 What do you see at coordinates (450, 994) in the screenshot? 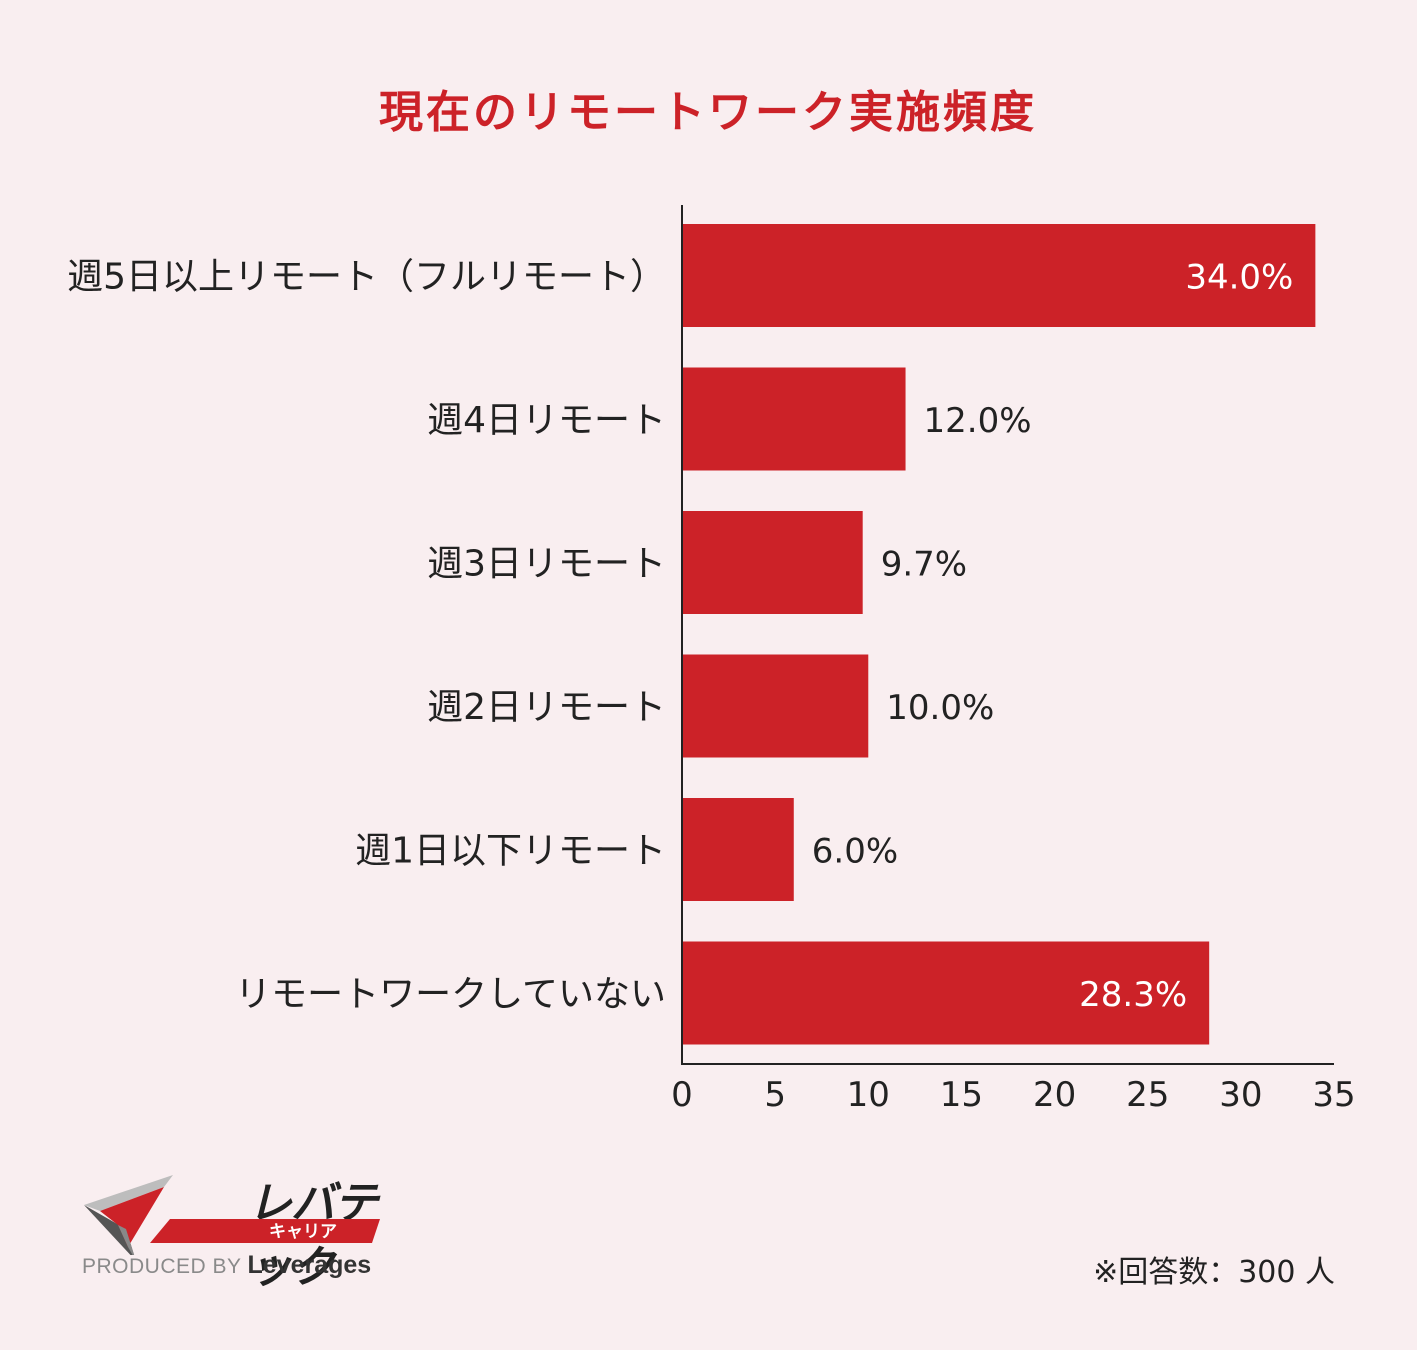
I see `category-label-5: リモートワークしていない` at bounding box center [450, 994].